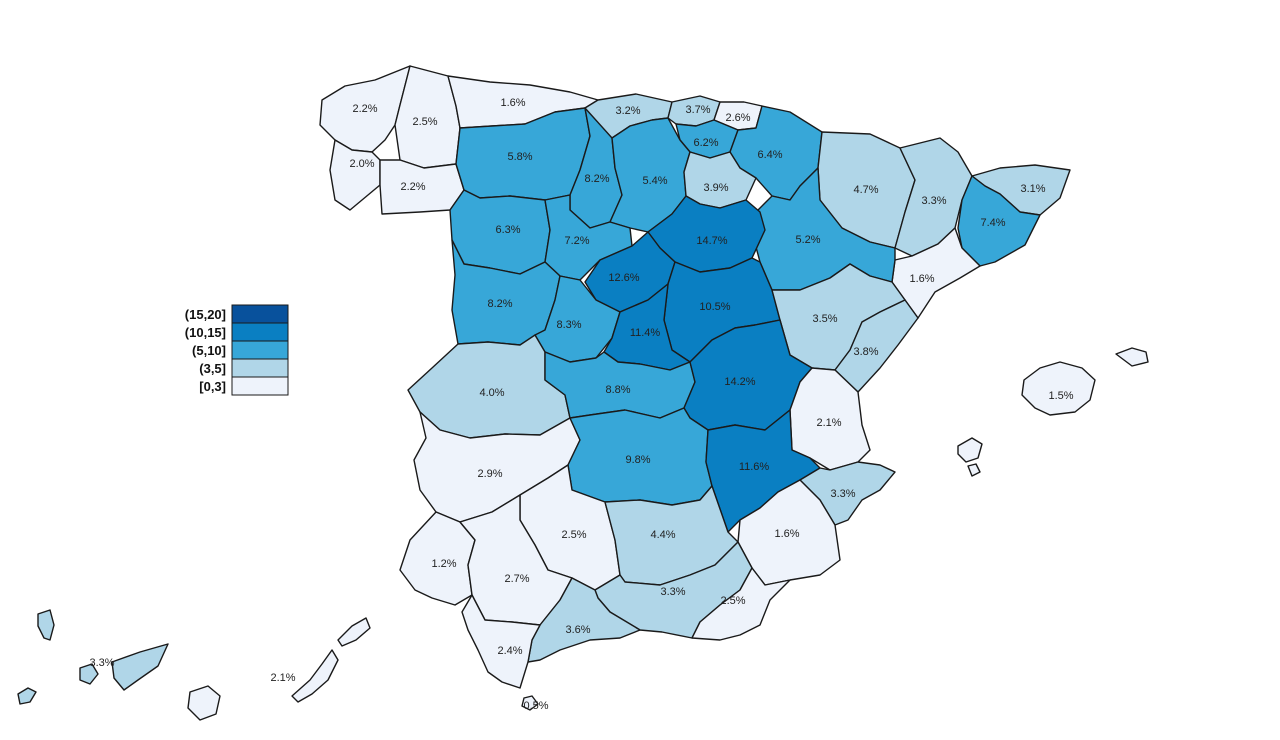 The image size is (1280, 740). I want to click on legend: (15,20] (10,15] (5,10] (3,5] [0,3], so click(237, 350).